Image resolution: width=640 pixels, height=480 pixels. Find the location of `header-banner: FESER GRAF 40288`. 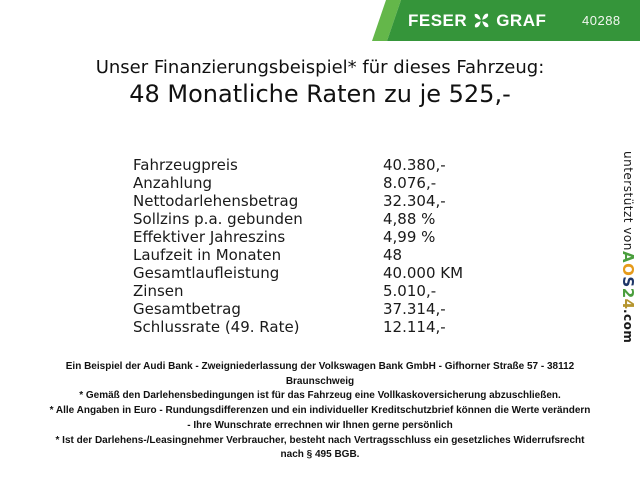

header-banner: FESER GRAF 40288 is located at coordinates (320, 20).